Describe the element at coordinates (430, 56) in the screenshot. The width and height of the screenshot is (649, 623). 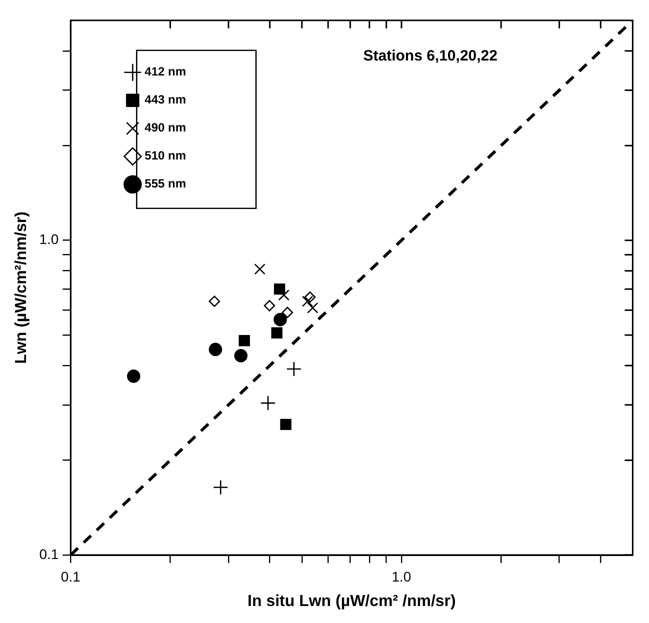
I see `text: Stations 6,10,20,22` at that location.